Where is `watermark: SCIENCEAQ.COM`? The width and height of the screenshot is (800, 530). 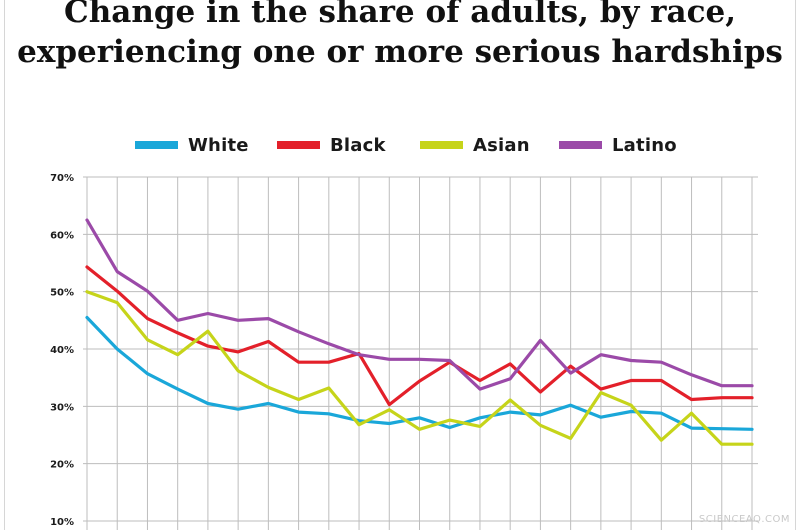 watermark: SCIENCEAQ.COM is located at coordinates (744, 519).